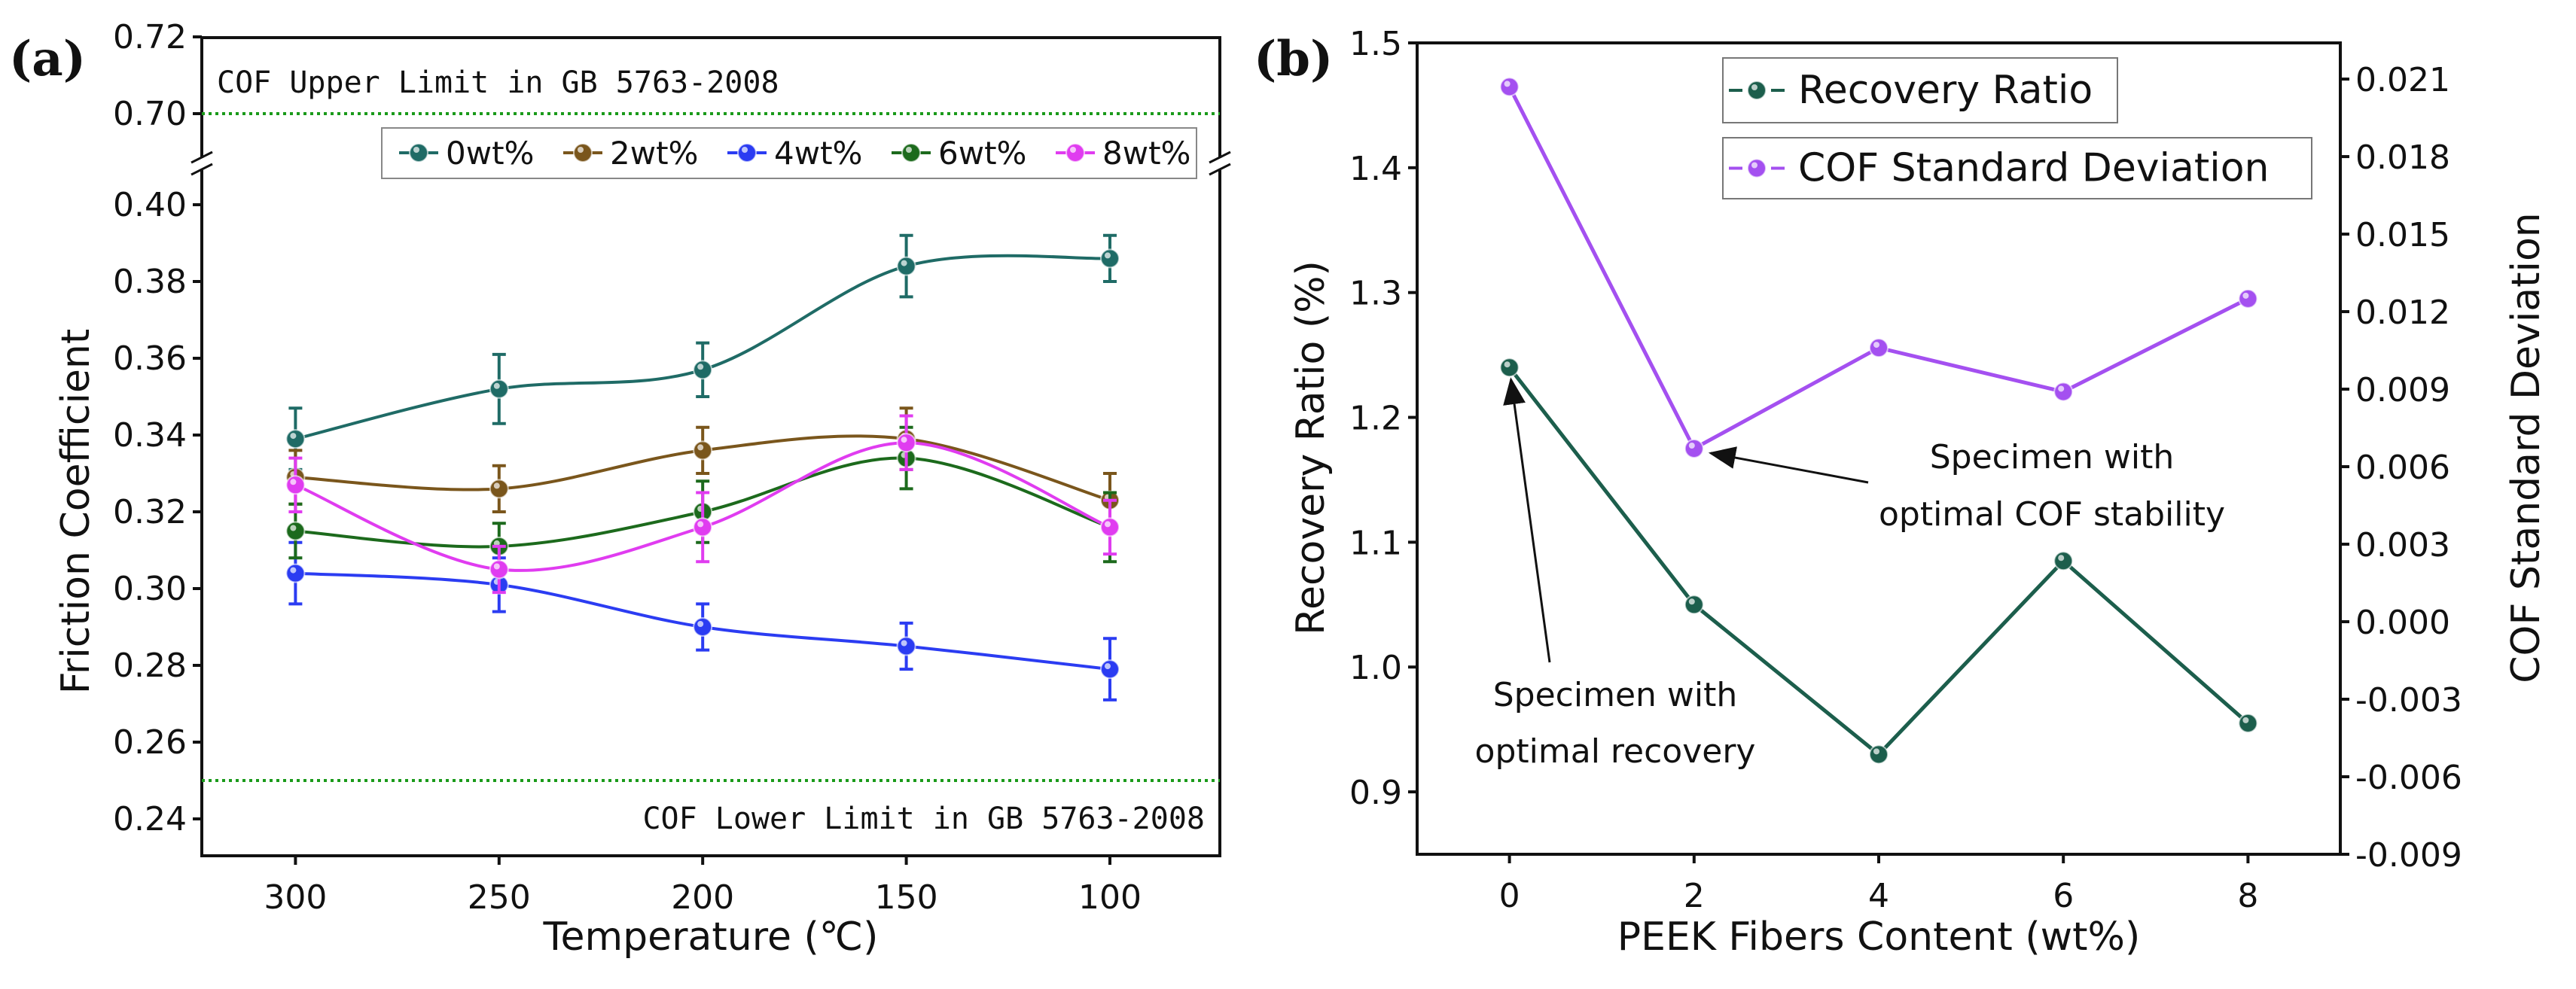 The image size is (2576, 989). What do you see at coordinates (1879, 937) in the screenshot?
I see `x-axis-label: PEEK Fibers Content (wt%)` at bounding box center [1879, 937].